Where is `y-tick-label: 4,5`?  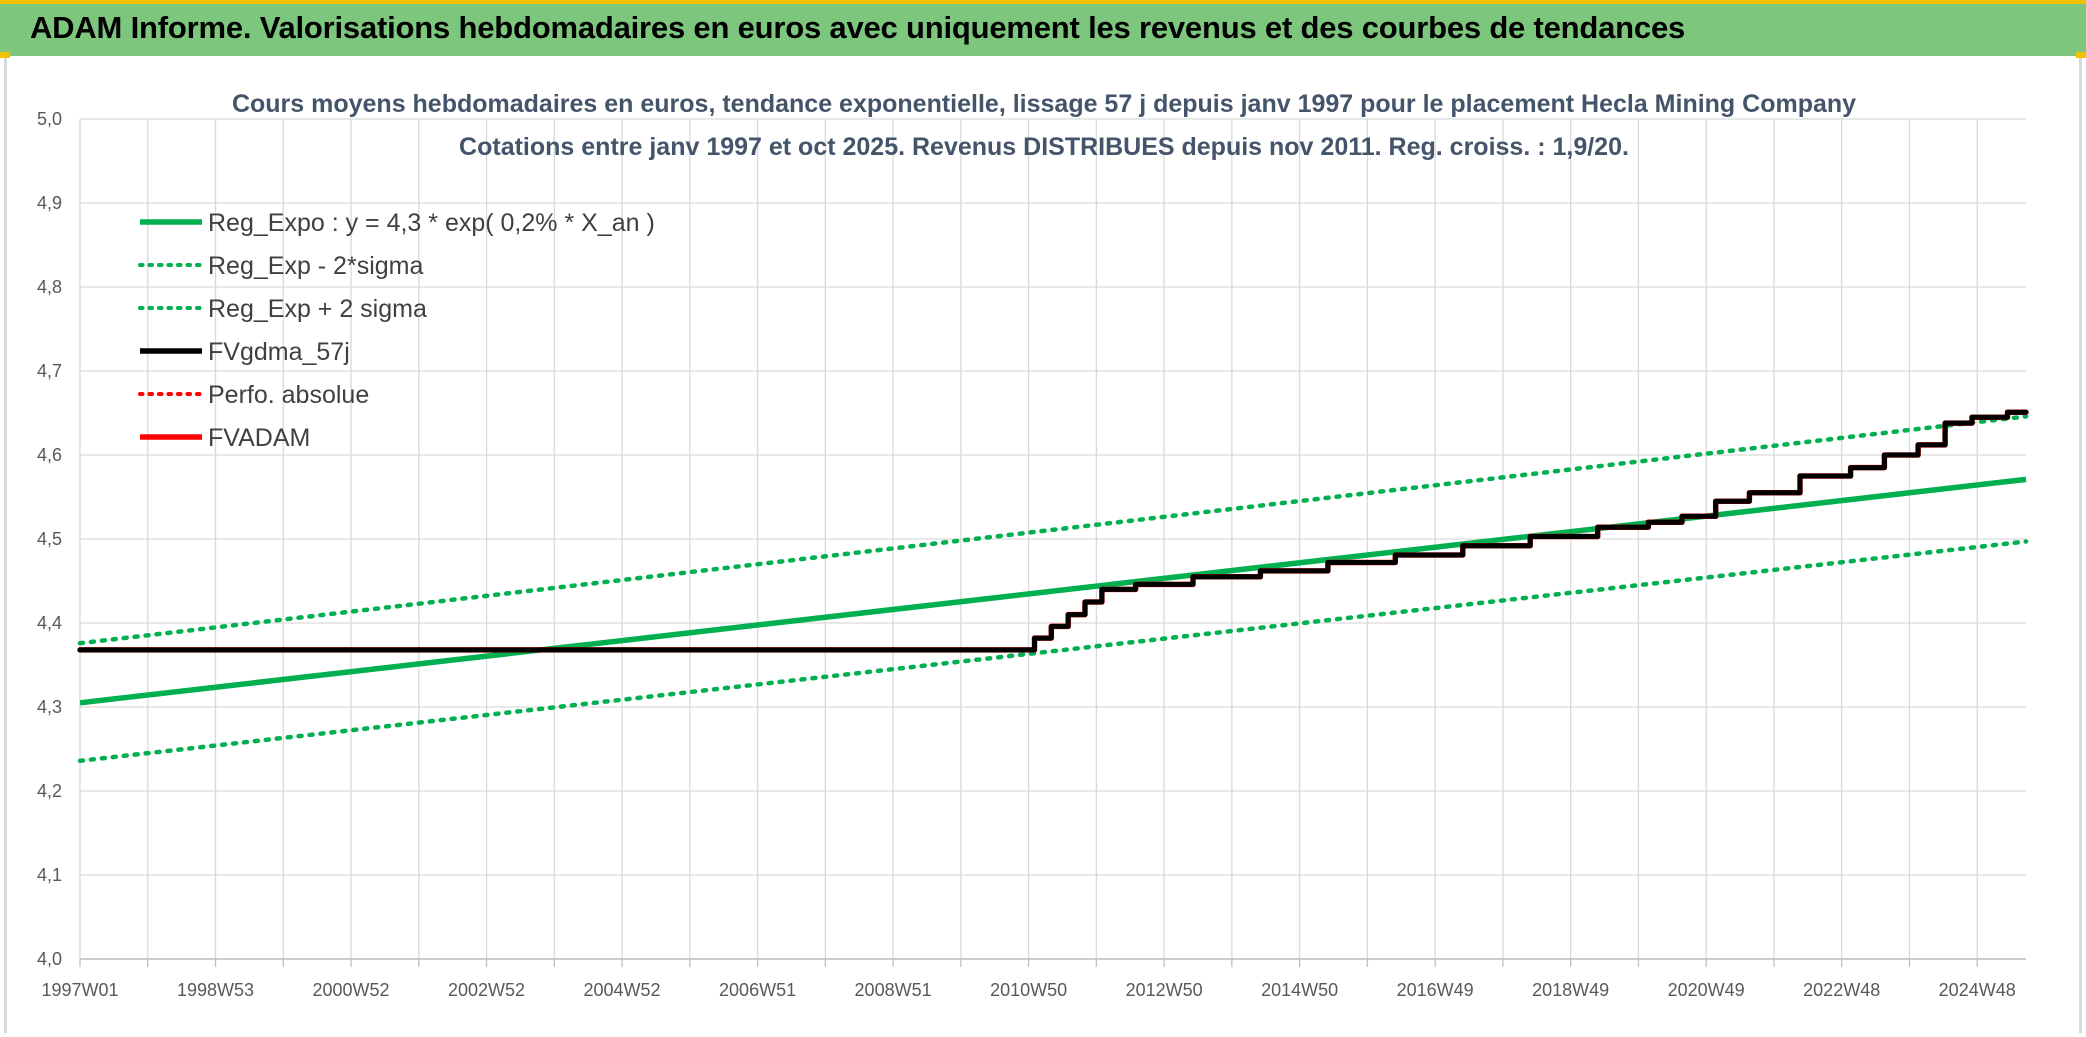 y-tick-label: 4,5 is located at coordinates (49, 539).